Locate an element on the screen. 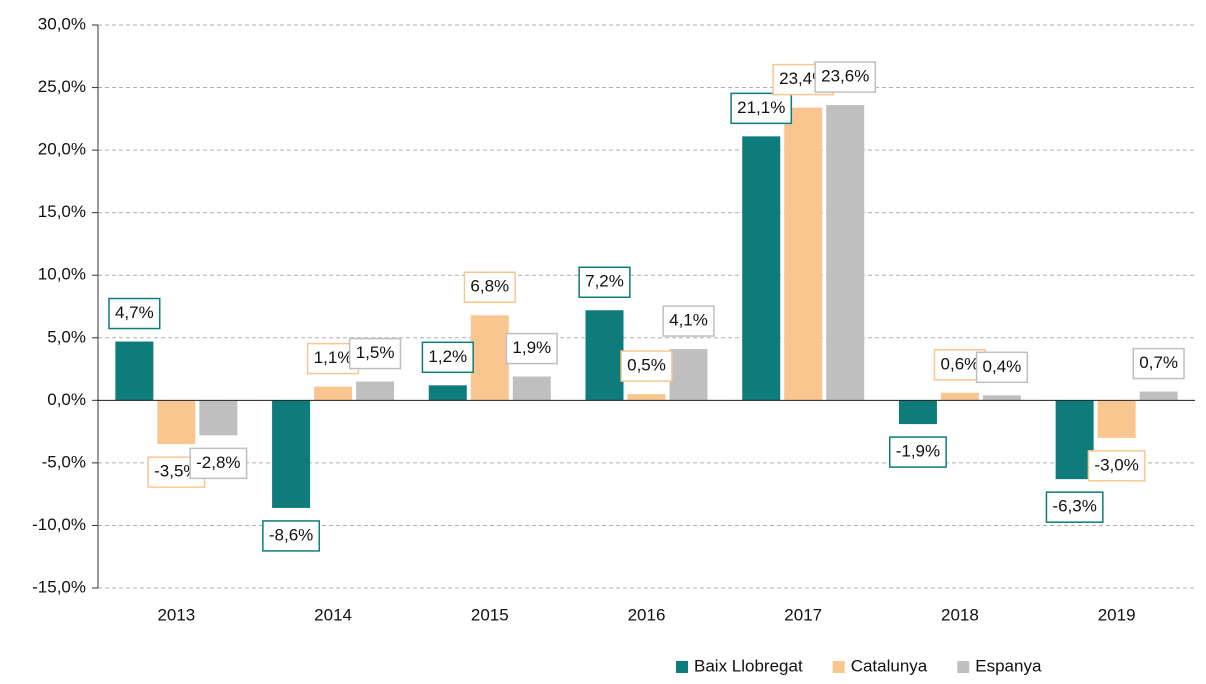 The width and height of the screenshot is (1206, 684). data-label-text: 1,1% is located at coordinates (333, 357).